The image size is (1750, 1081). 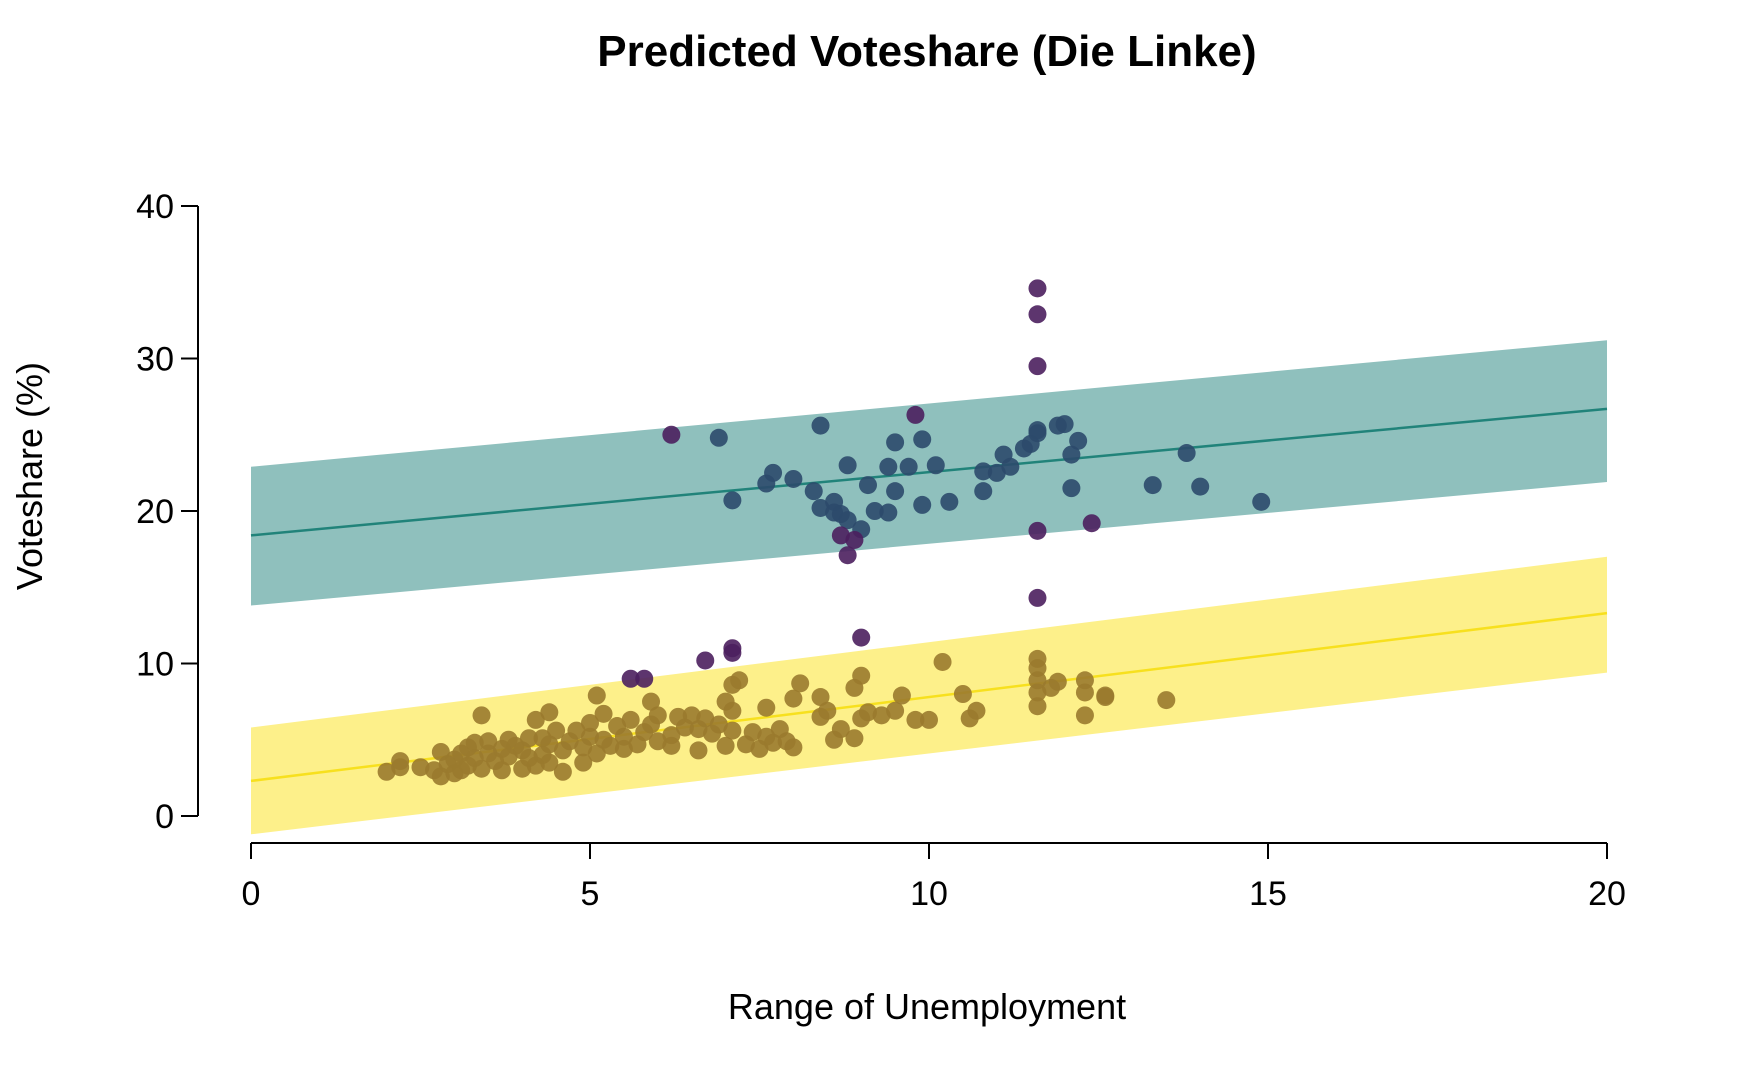 What do you see at coordinates (29, 476) in the screenshot?
I see `y-axis-label: Voteshare (%)` at bounding box center [29, 476].